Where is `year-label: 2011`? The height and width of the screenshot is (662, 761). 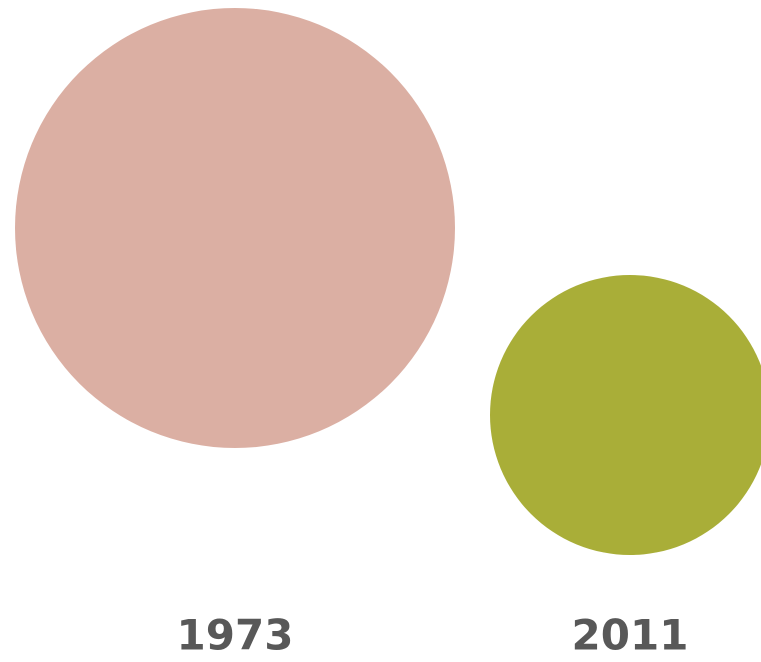 year-label: 2011 is located at coordinates (630, 635).